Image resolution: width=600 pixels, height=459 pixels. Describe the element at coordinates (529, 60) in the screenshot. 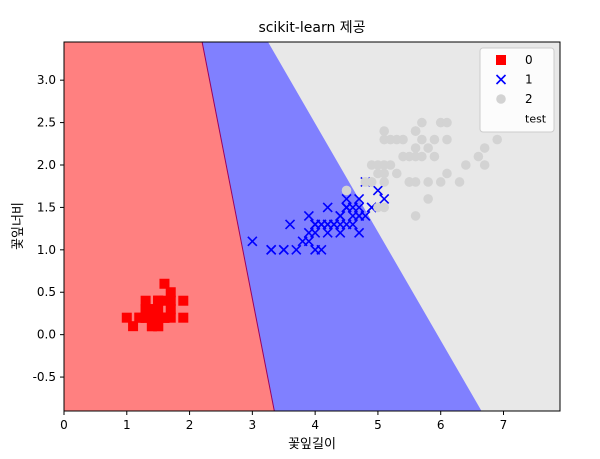

I see `legend-label-0: 0` at that location.